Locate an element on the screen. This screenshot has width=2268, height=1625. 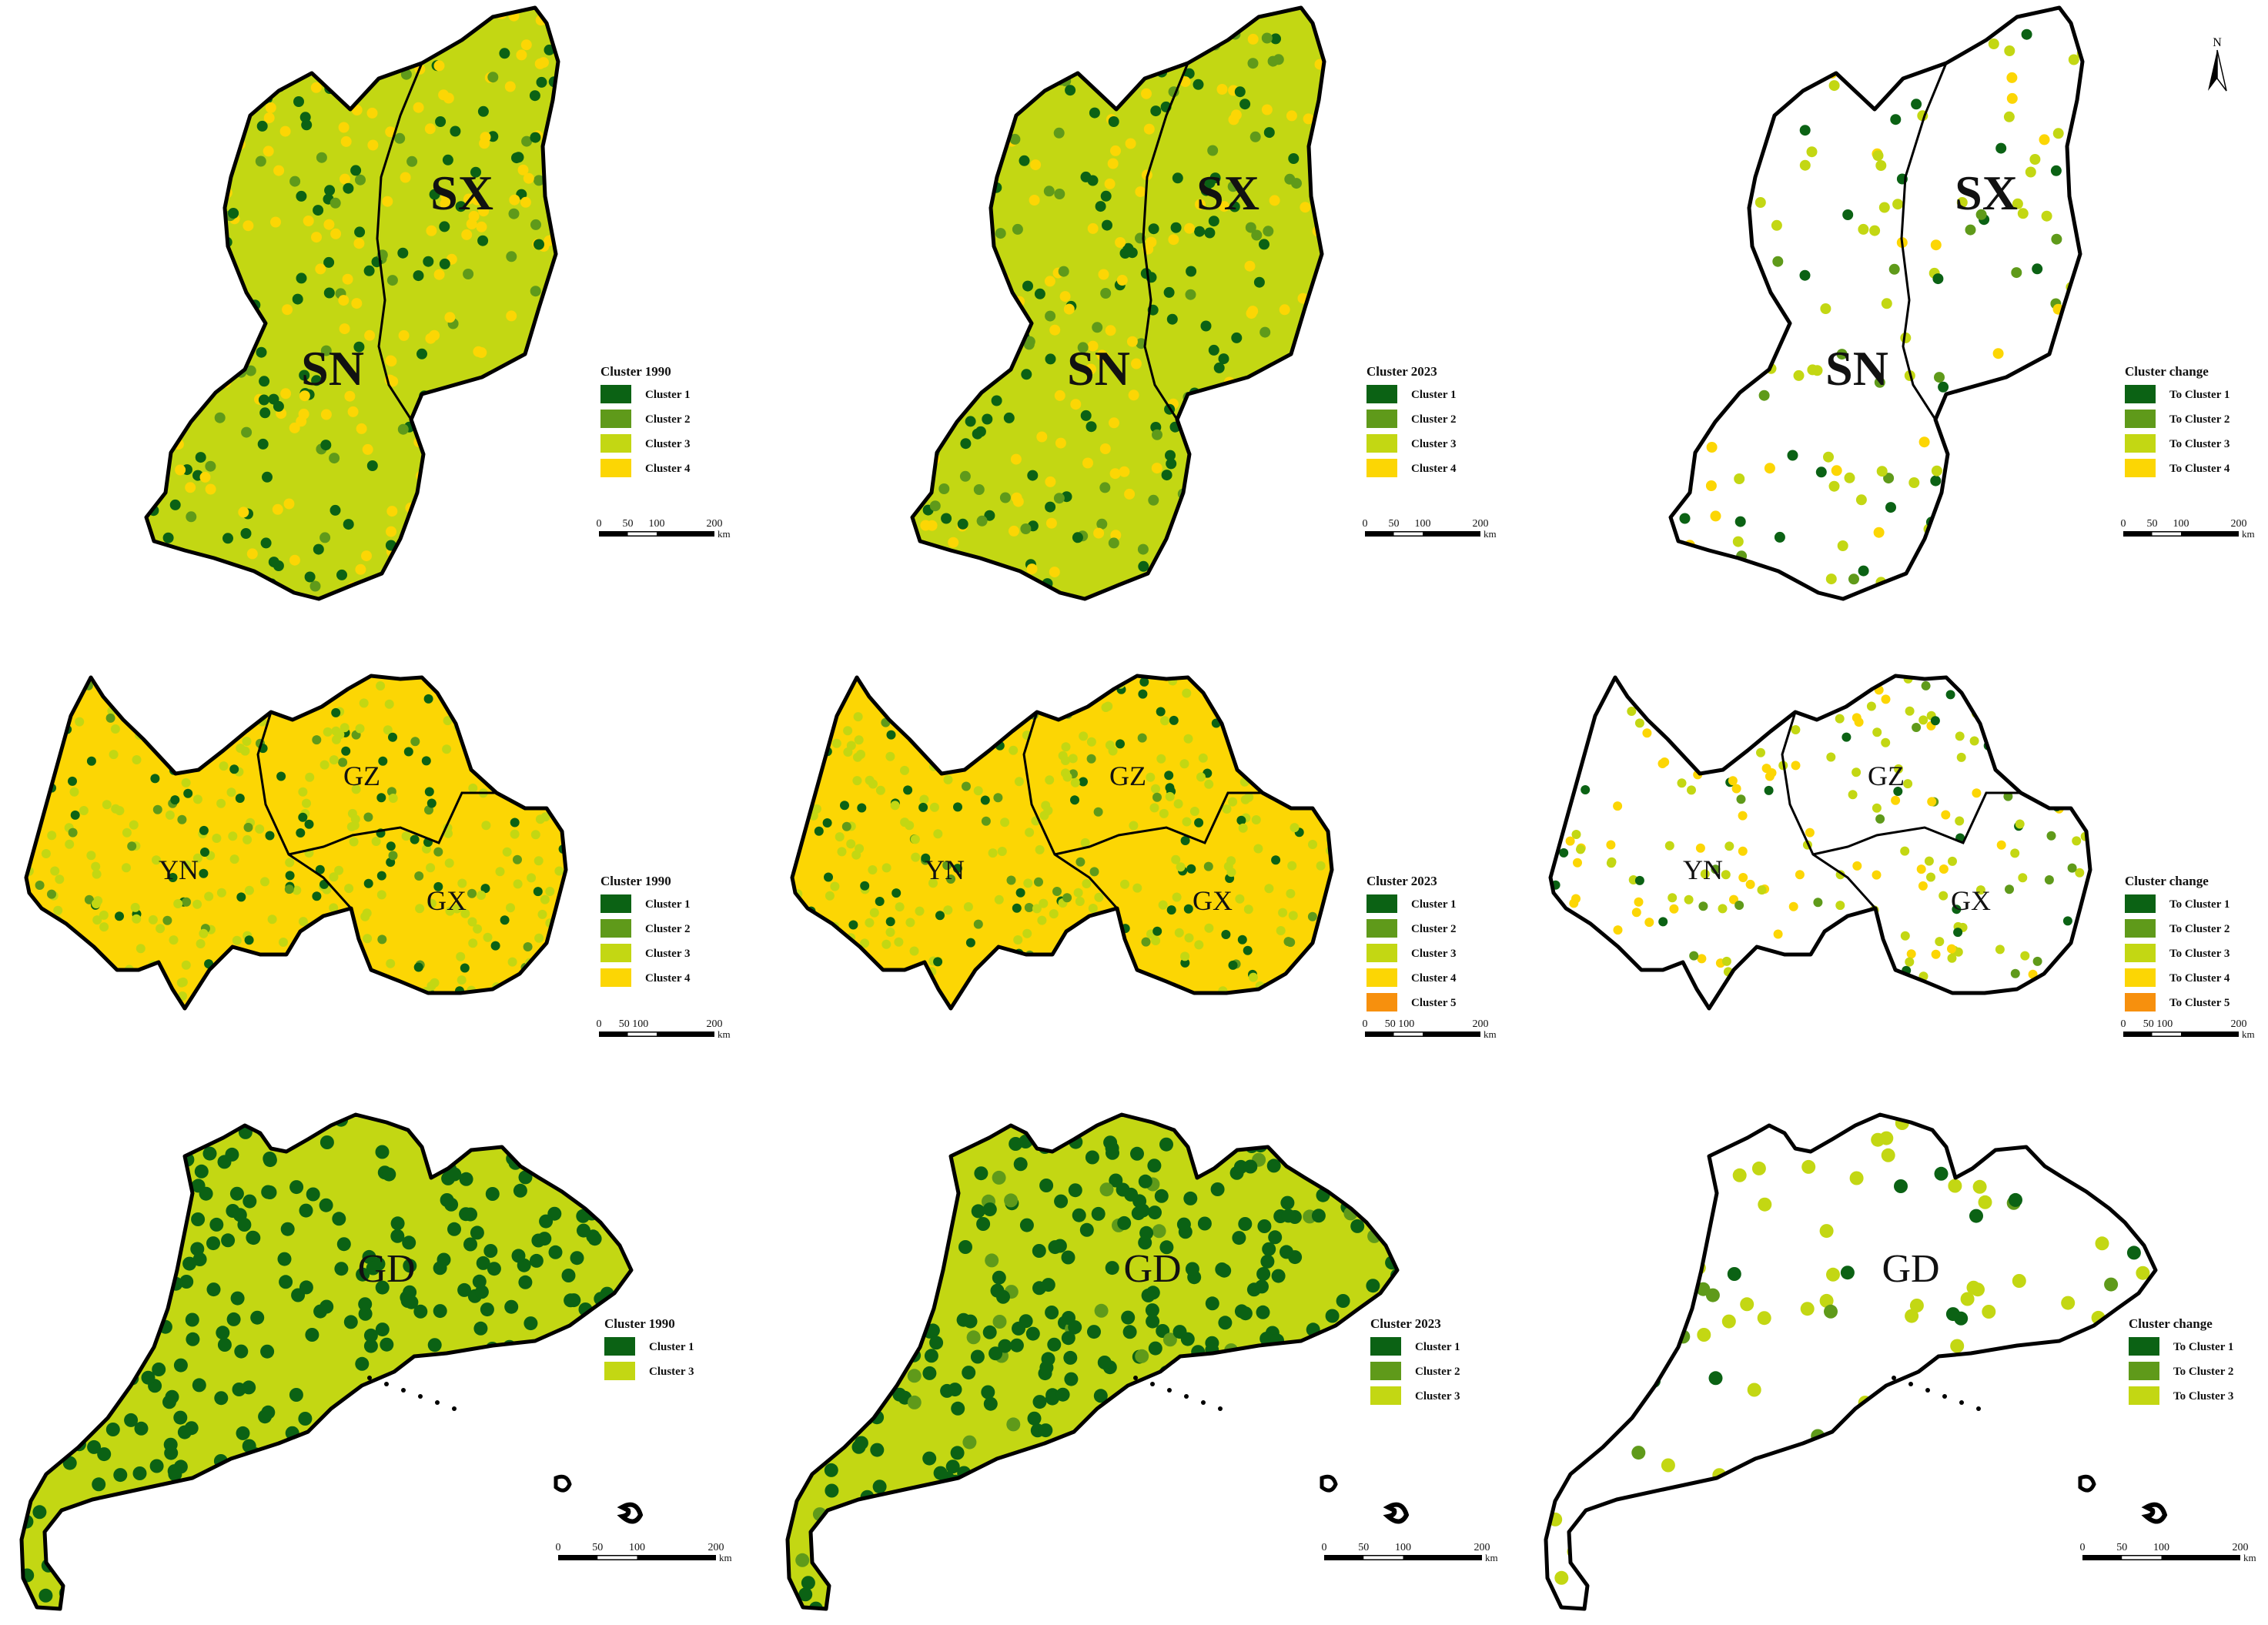
legend-swatch is located at coordinates (2140, 468).